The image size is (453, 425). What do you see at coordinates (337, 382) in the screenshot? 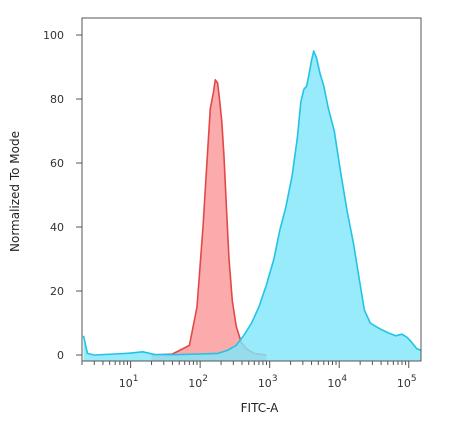
I see `x-tick-label: 10⁴` at bounding box center [337, 382].